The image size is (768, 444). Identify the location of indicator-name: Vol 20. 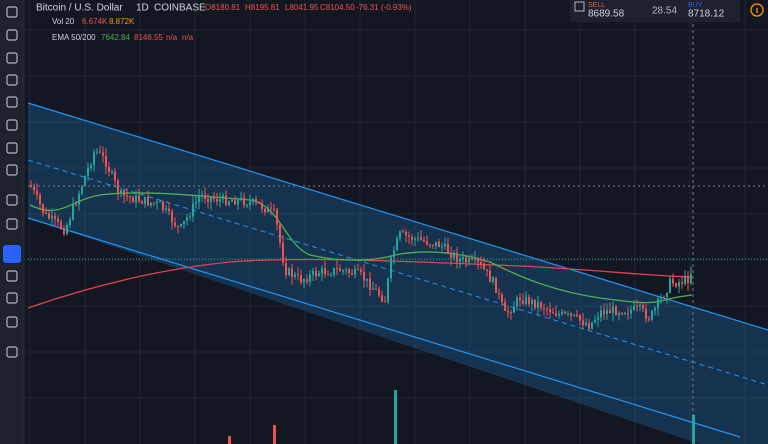
(63, 21).